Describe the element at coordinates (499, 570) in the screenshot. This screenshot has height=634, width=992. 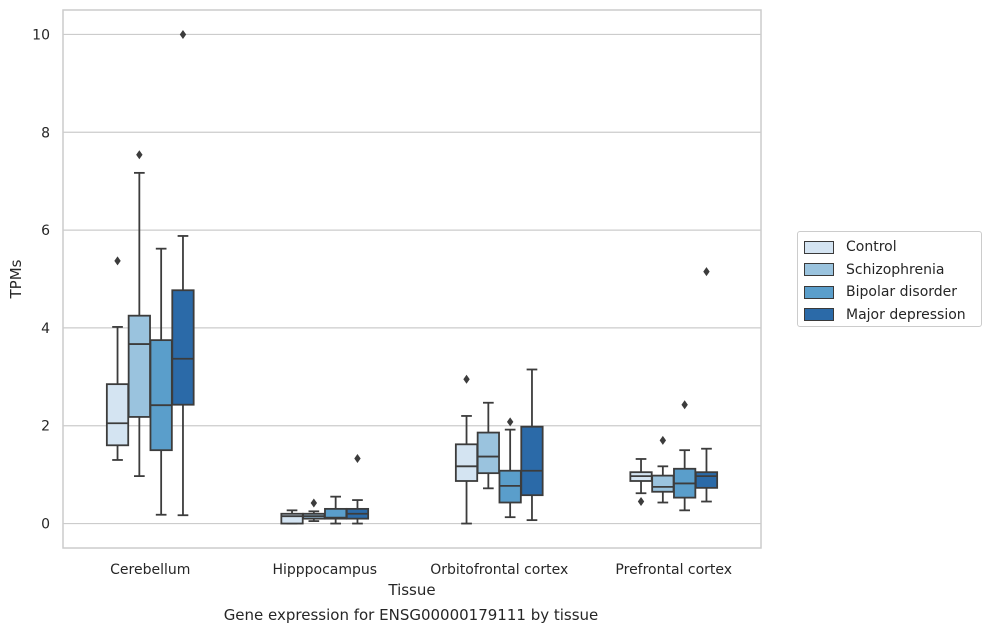
I see `x-tick-label: Orbitofrontal cortex` at that location.